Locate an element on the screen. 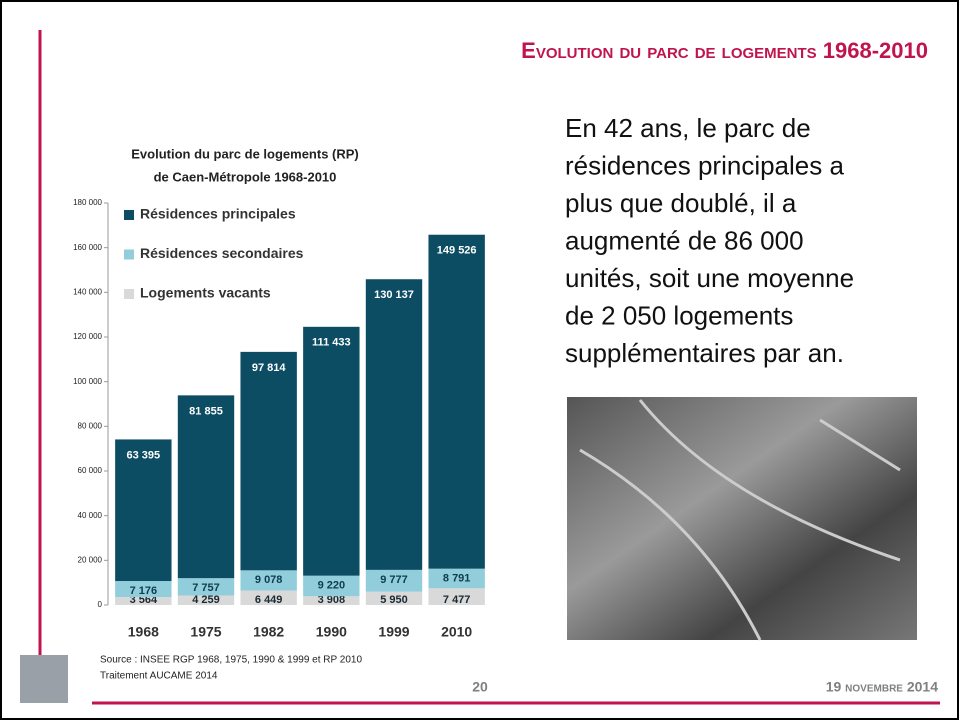  legend-label: Résidences principales is located at coordinates (218, 214).